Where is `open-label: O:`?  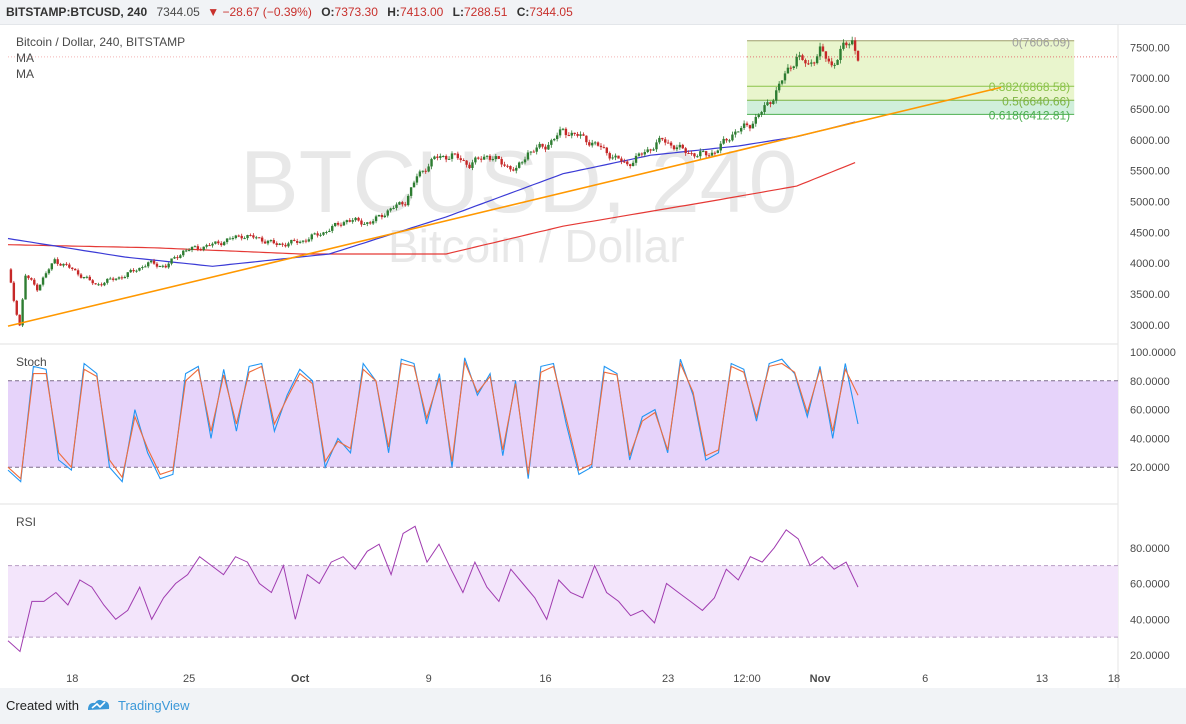
open-label: O: is located at coordinates (328, 12).